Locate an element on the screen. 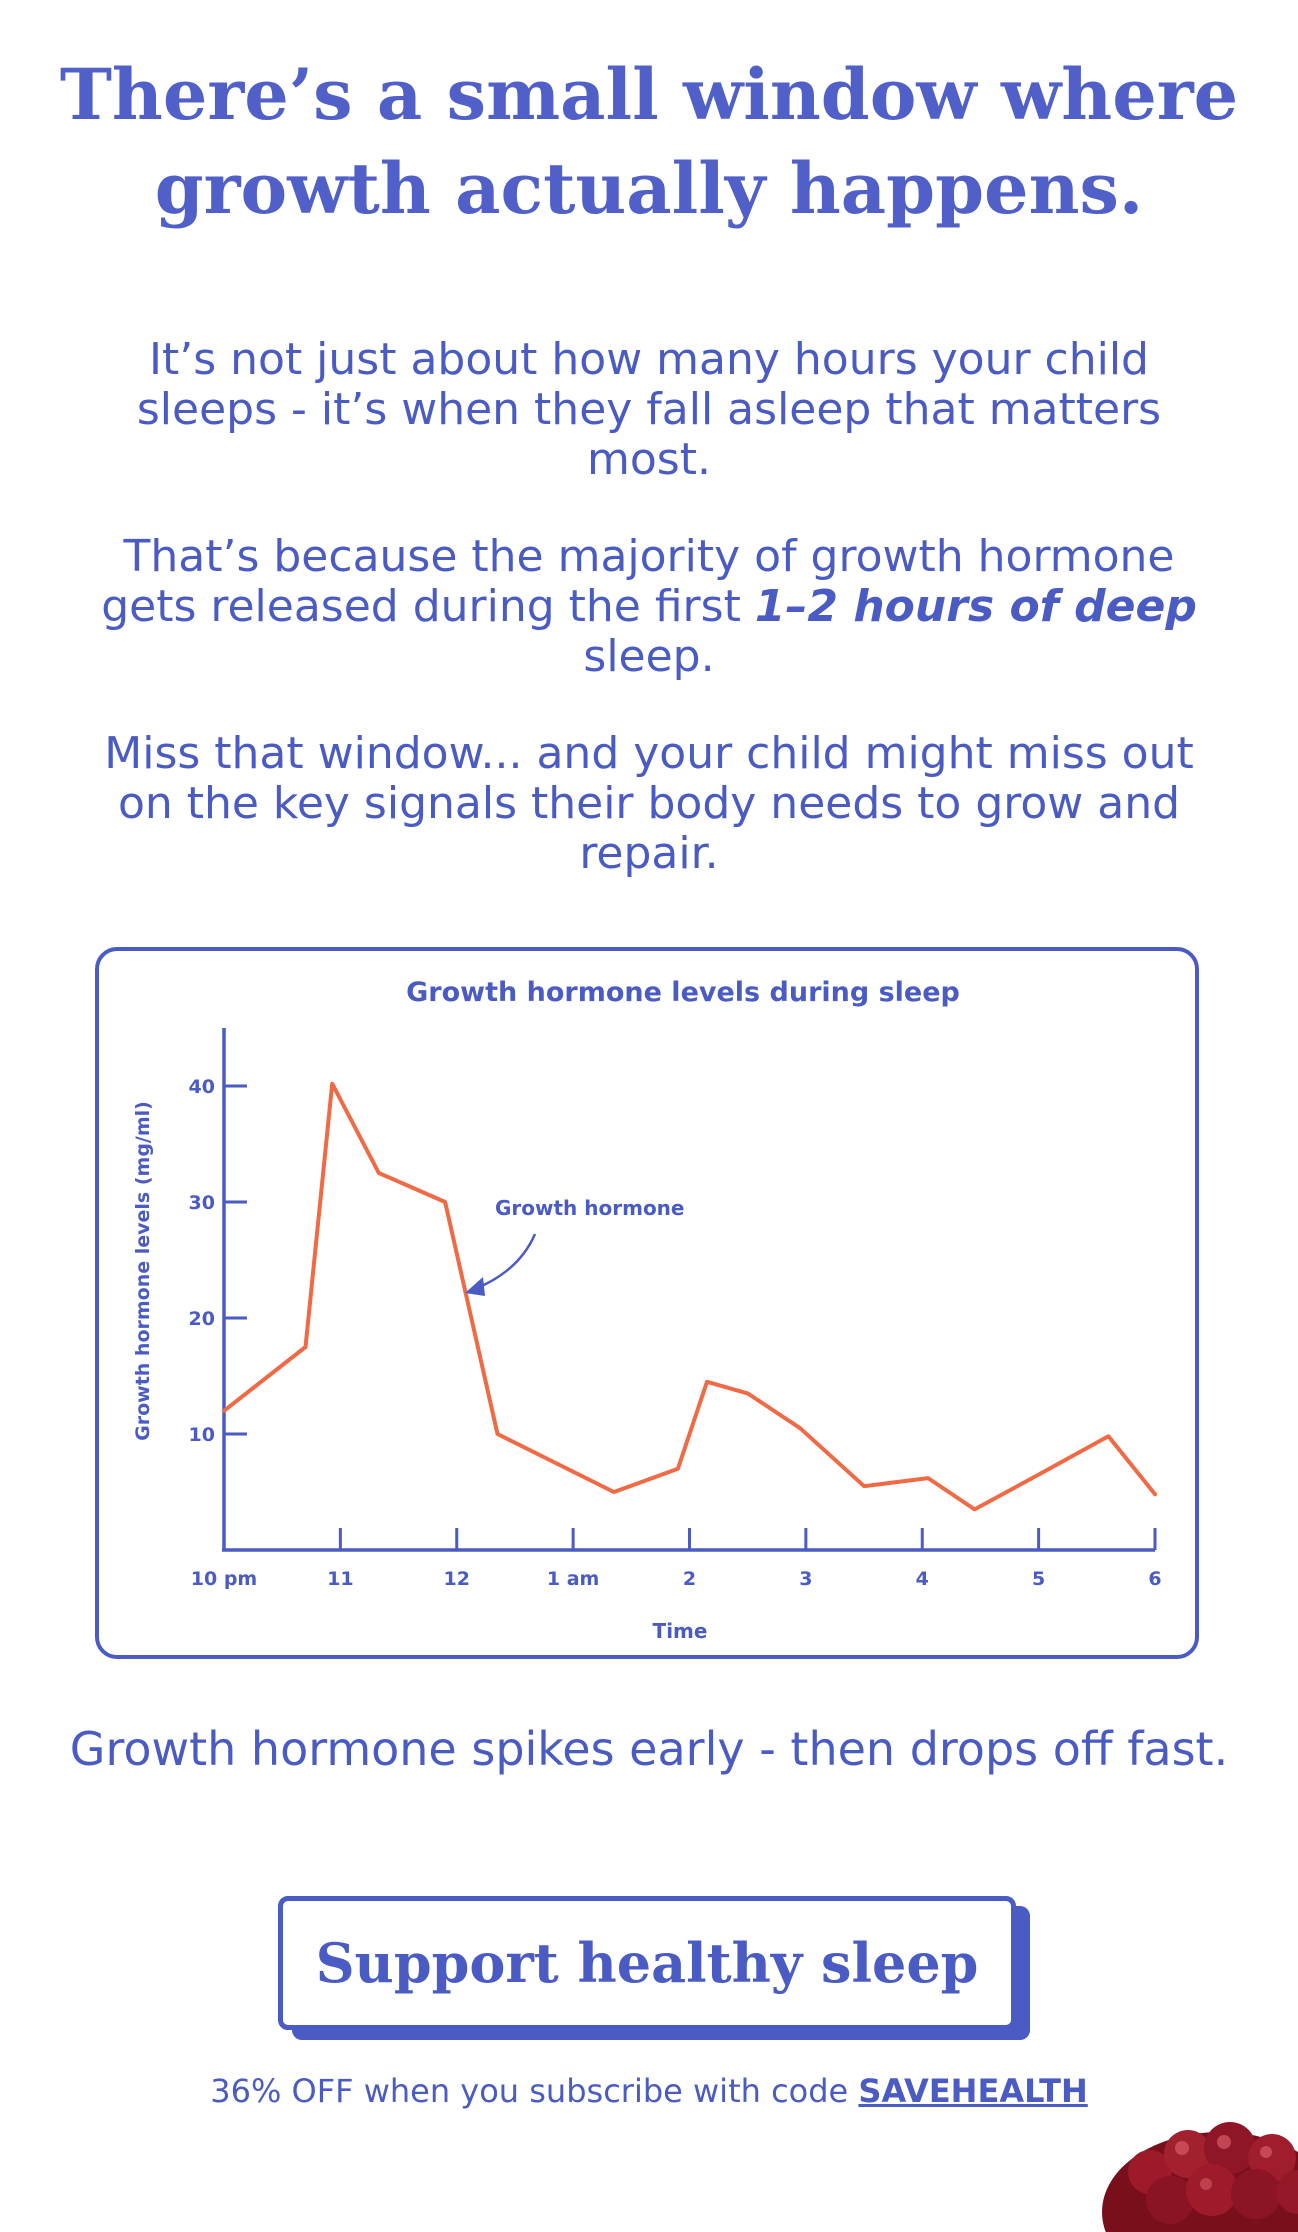  annotation-arrow is located at coordinates (505, 1262).